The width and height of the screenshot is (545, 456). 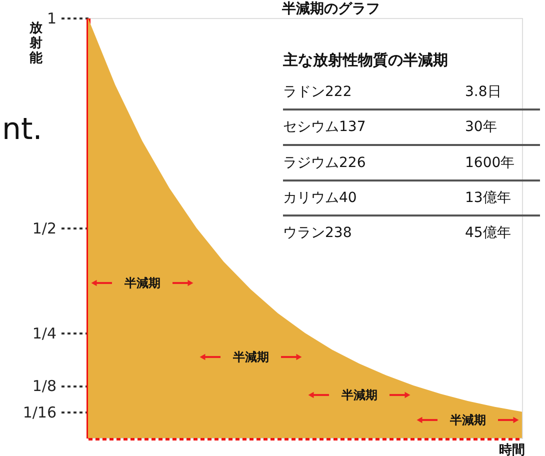 What do you see at coordinates (324, 127) in the screenshot?
I see `annotation: セシウム137` at bounding box center [324, 127].